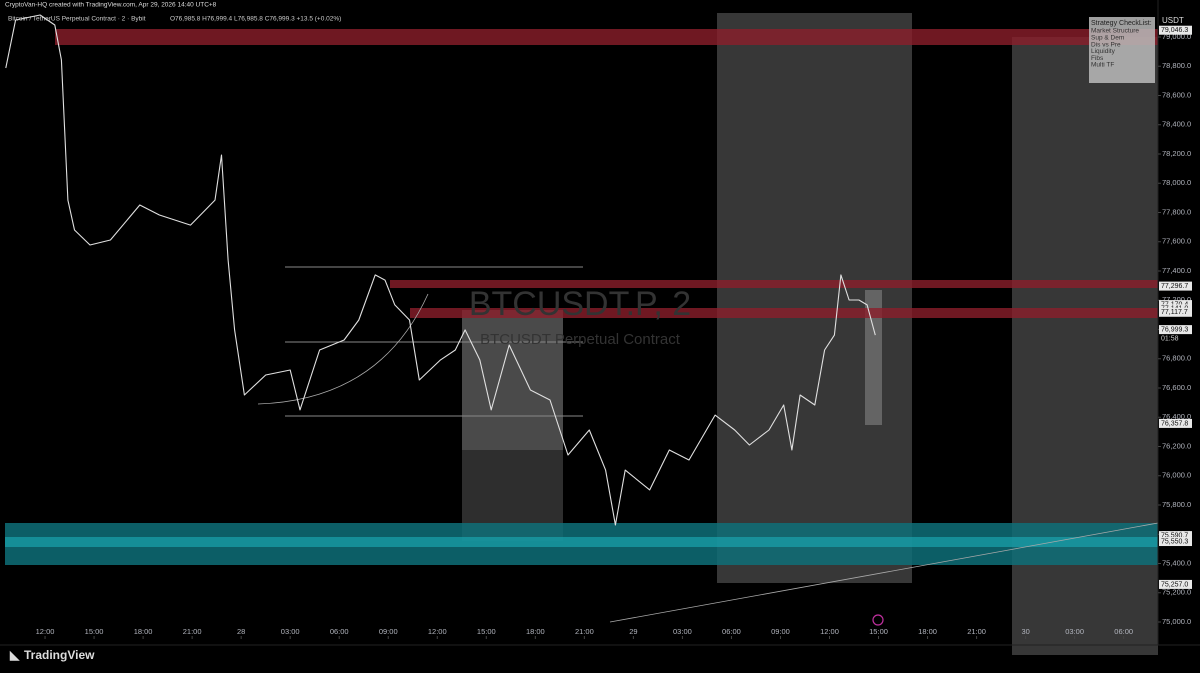 The width and height of the screenshot is (1200, 673). Describe the element at coordinates (1176, 211) in the screenshot. I see `y-tick-label: 77,800.0` at that location.